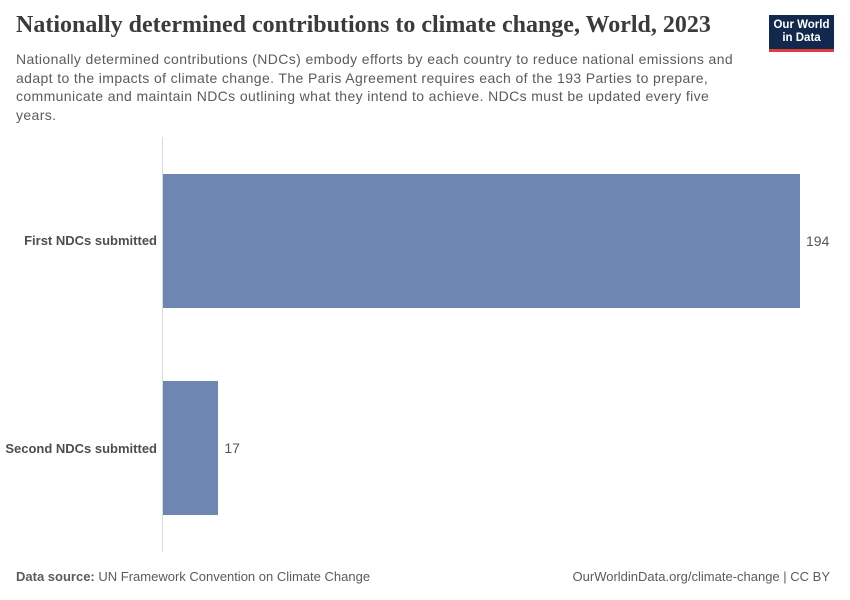  I want to click on owid-logo: Our World in Data, so click(801, 33).